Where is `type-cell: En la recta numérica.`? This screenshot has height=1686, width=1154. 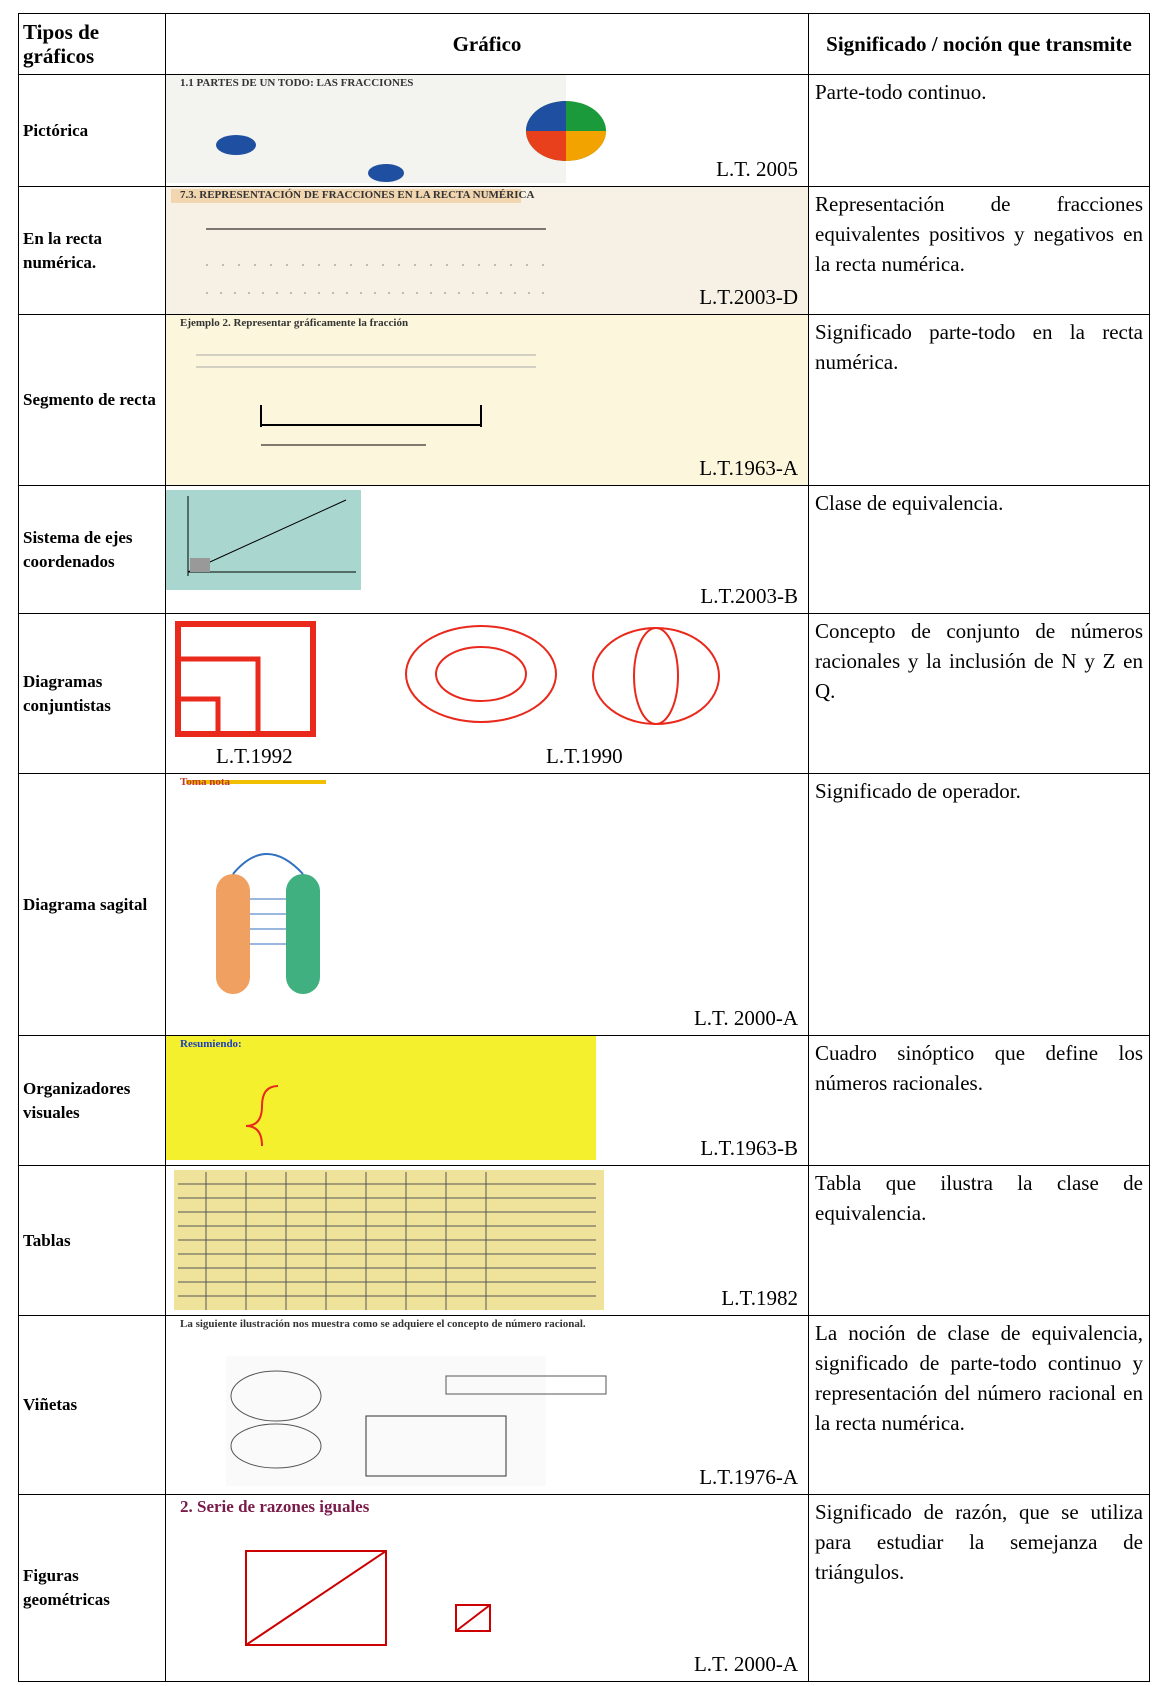
type-cell: En la recta numérica. is located at coordinates (92, 250).